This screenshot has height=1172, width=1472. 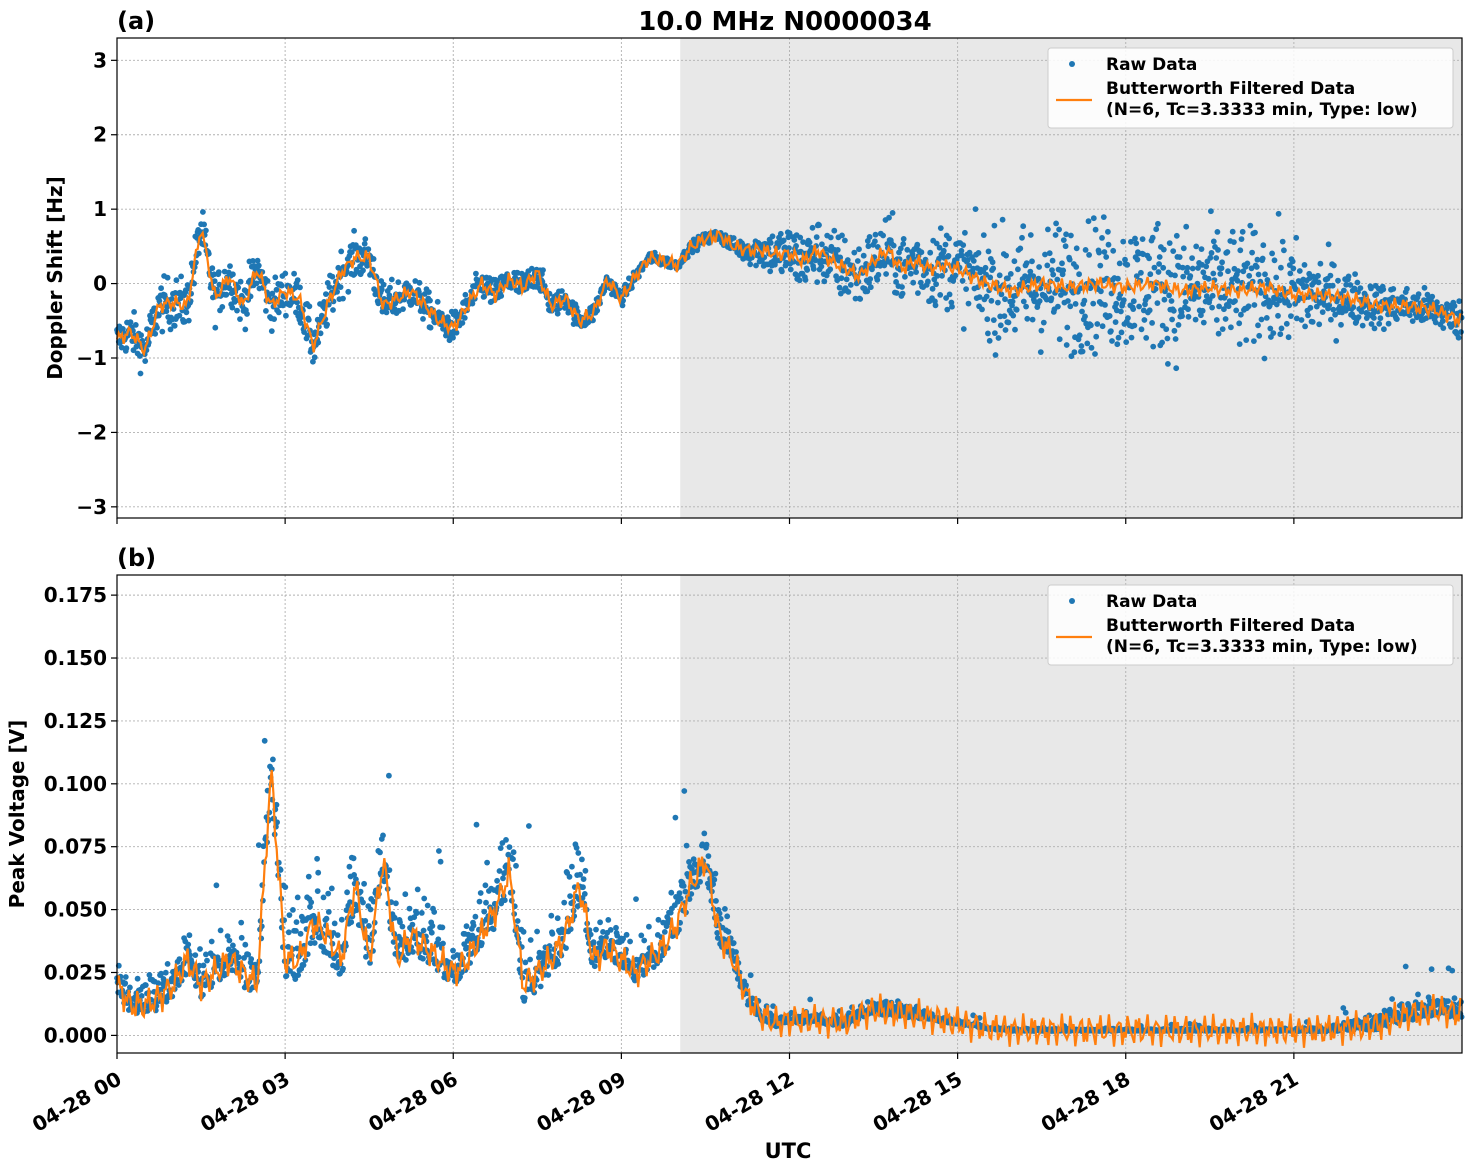 I want to click on x-tick-label: 04-28 03, so click(x=245, y=1102).